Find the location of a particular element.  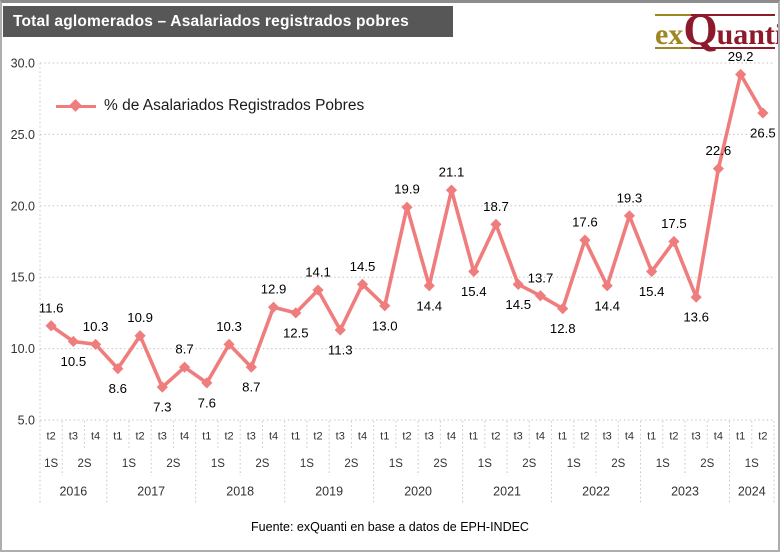

year-label: 2018 is located at coordinates (240, 492).